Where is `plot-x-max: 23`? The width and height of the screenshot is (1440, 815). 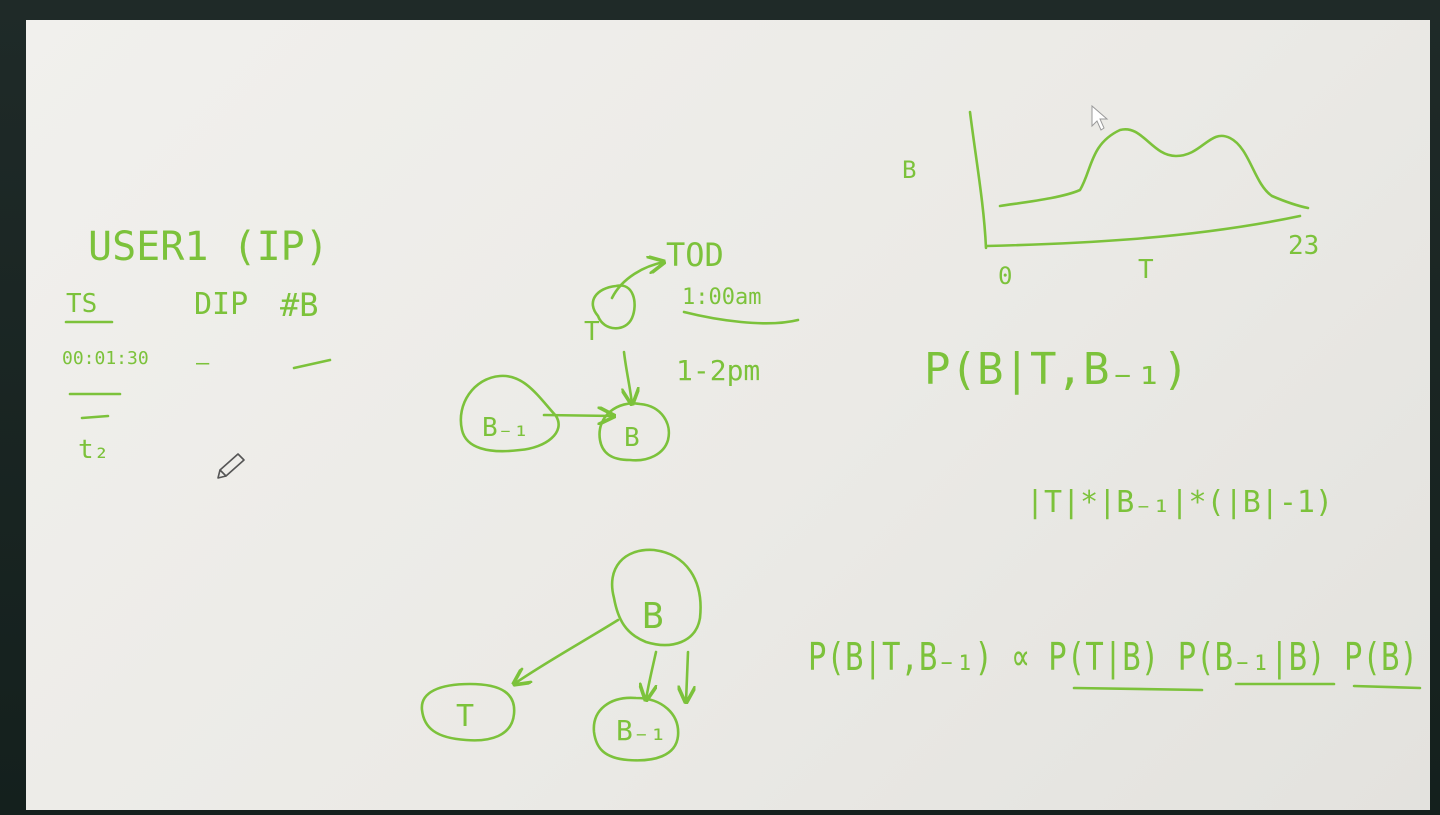 plot-x-max: 23 is located at coordinates (1303, 246).